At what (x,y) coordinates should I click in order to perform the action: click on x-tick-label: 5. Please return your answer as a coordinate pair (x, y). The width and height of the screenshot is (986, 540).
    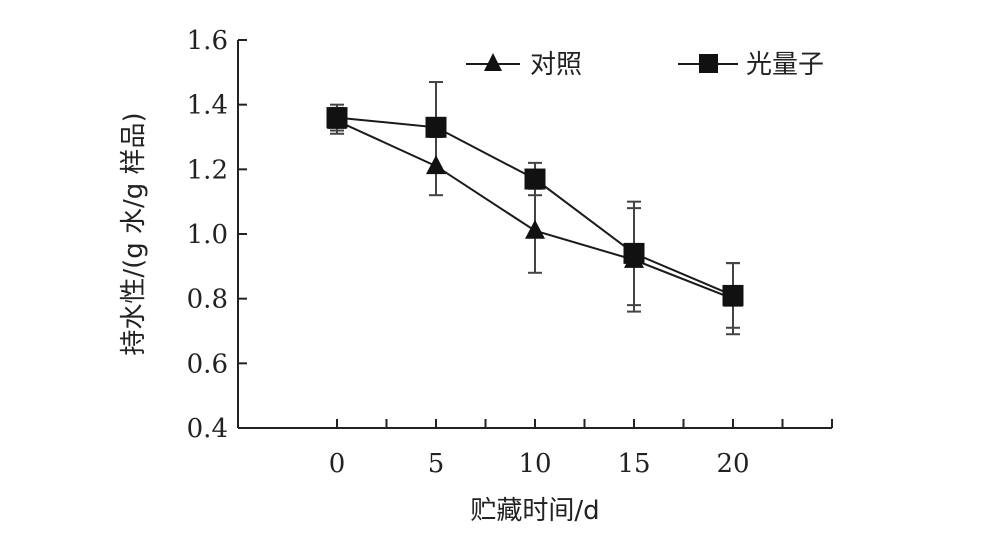
    Looking at the image, I should click on (436, 464).